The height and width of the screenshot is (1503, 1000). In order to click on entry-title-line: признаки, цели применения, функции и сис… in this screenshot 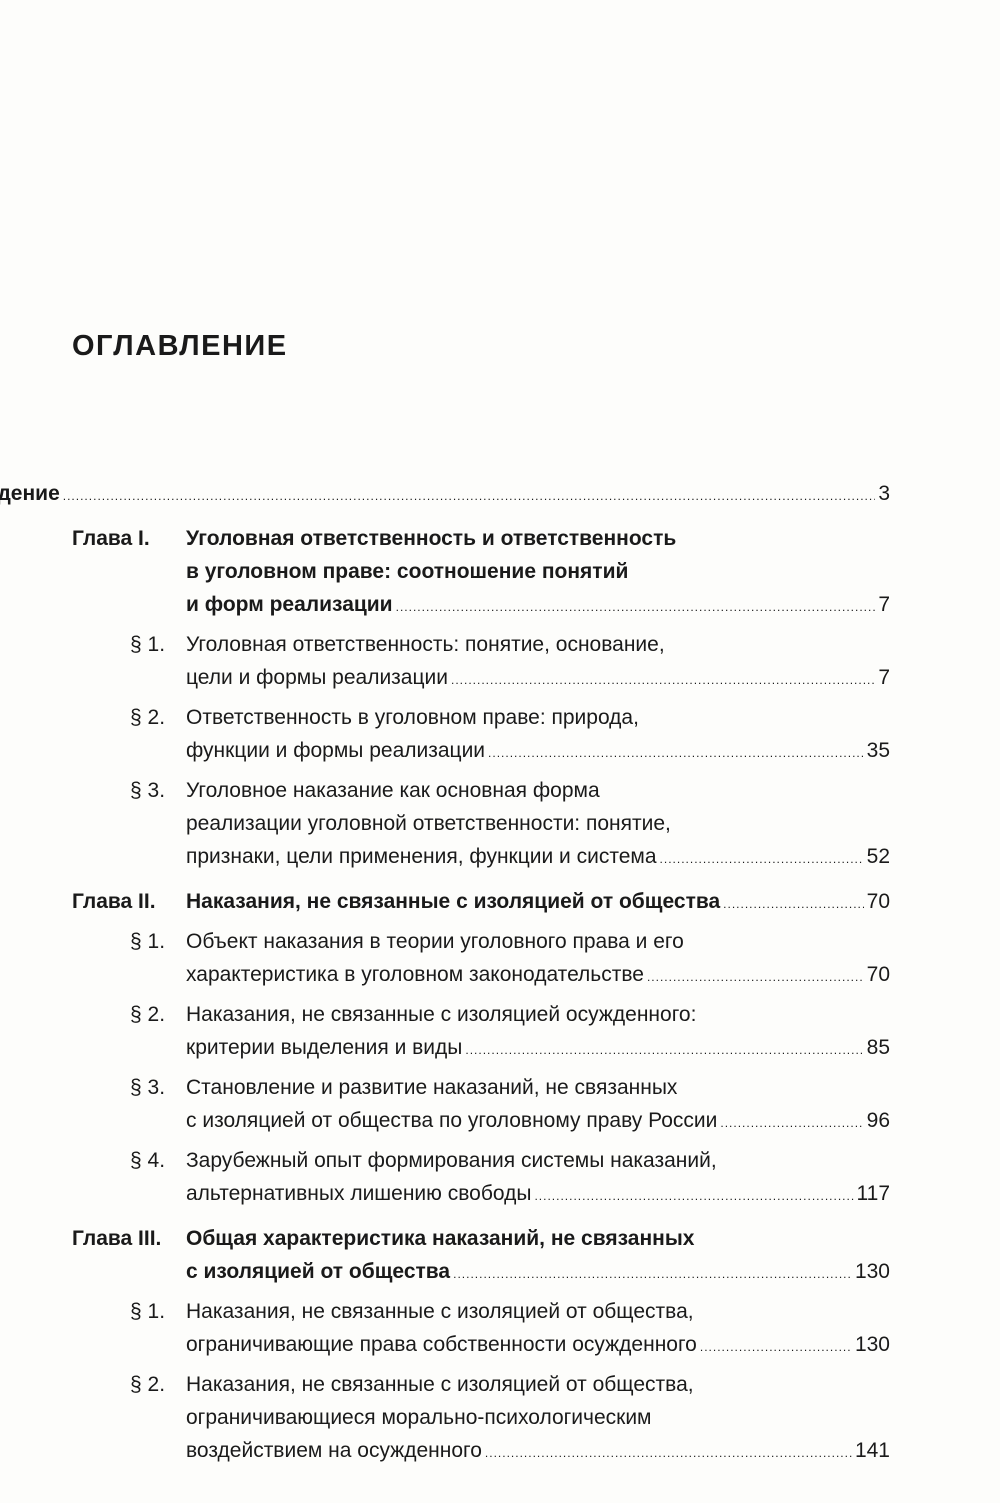, I will do `click(421, 856)`.